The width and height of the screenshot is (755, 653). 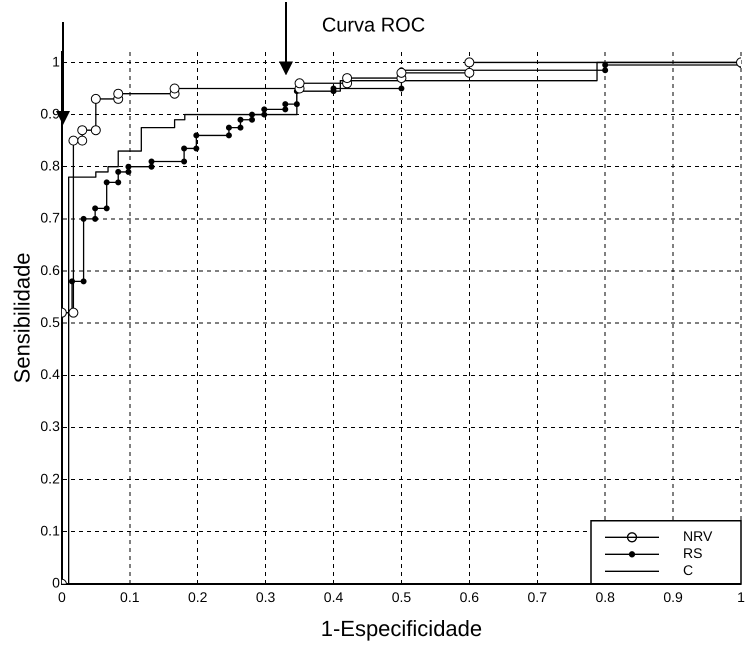 What do you see at coordinates (21, 318) in the screenshot?
I see `y-axis-title: Sensibilidade` at bounding box center [21, 318].